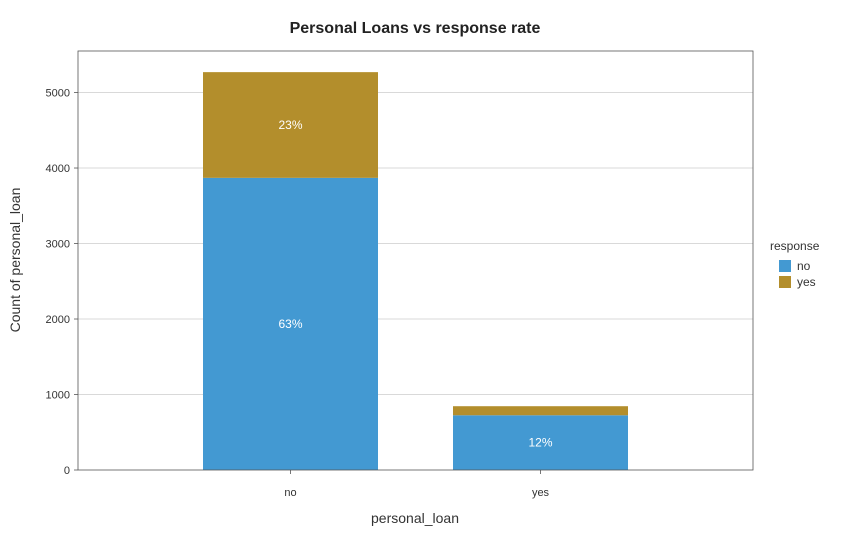 The image size is (866, 537). Describe the element at coordinates (67, 471) in the screenshot. I see `y-tick-label: 0` at that location.